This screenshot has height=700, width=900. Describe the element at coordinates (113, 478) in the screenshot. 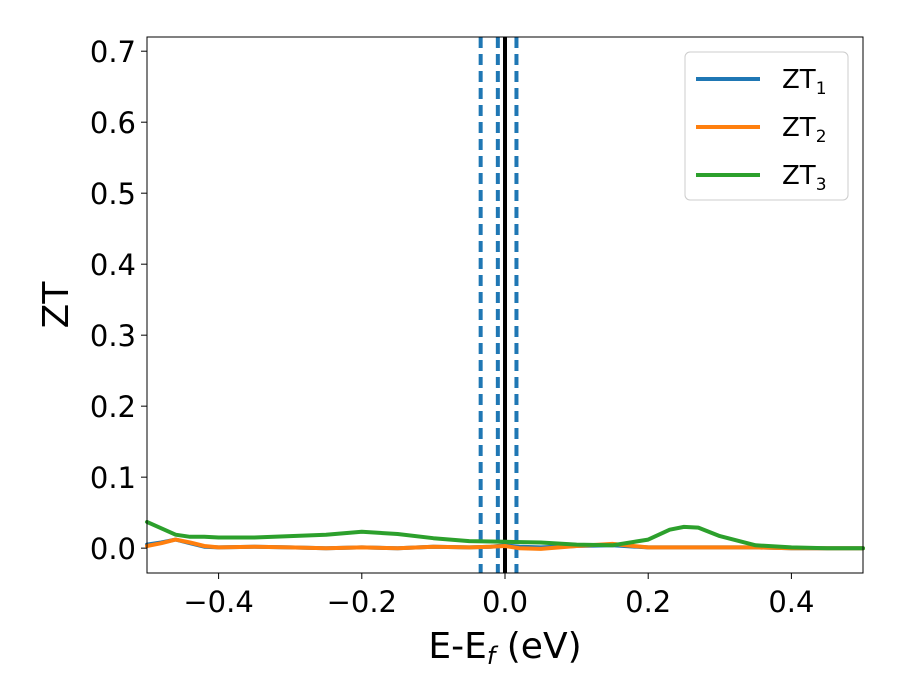

I see `y-tick-label: 0.1` at that location.